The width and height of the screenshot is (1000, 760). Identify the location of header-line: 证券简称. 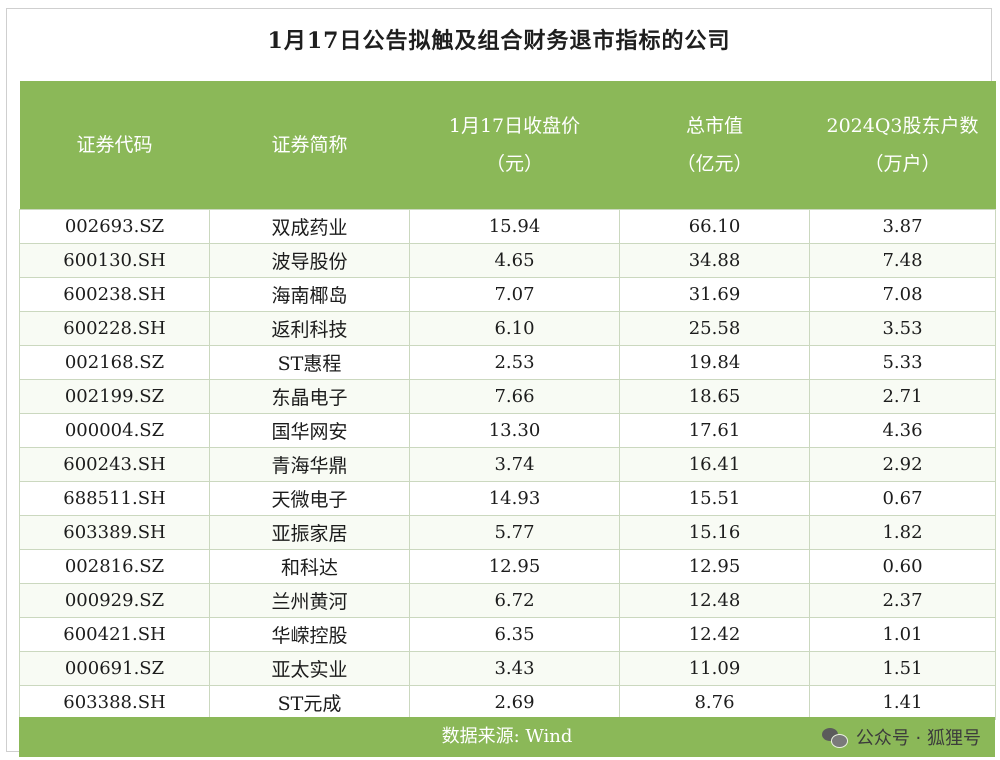
(309, 144).